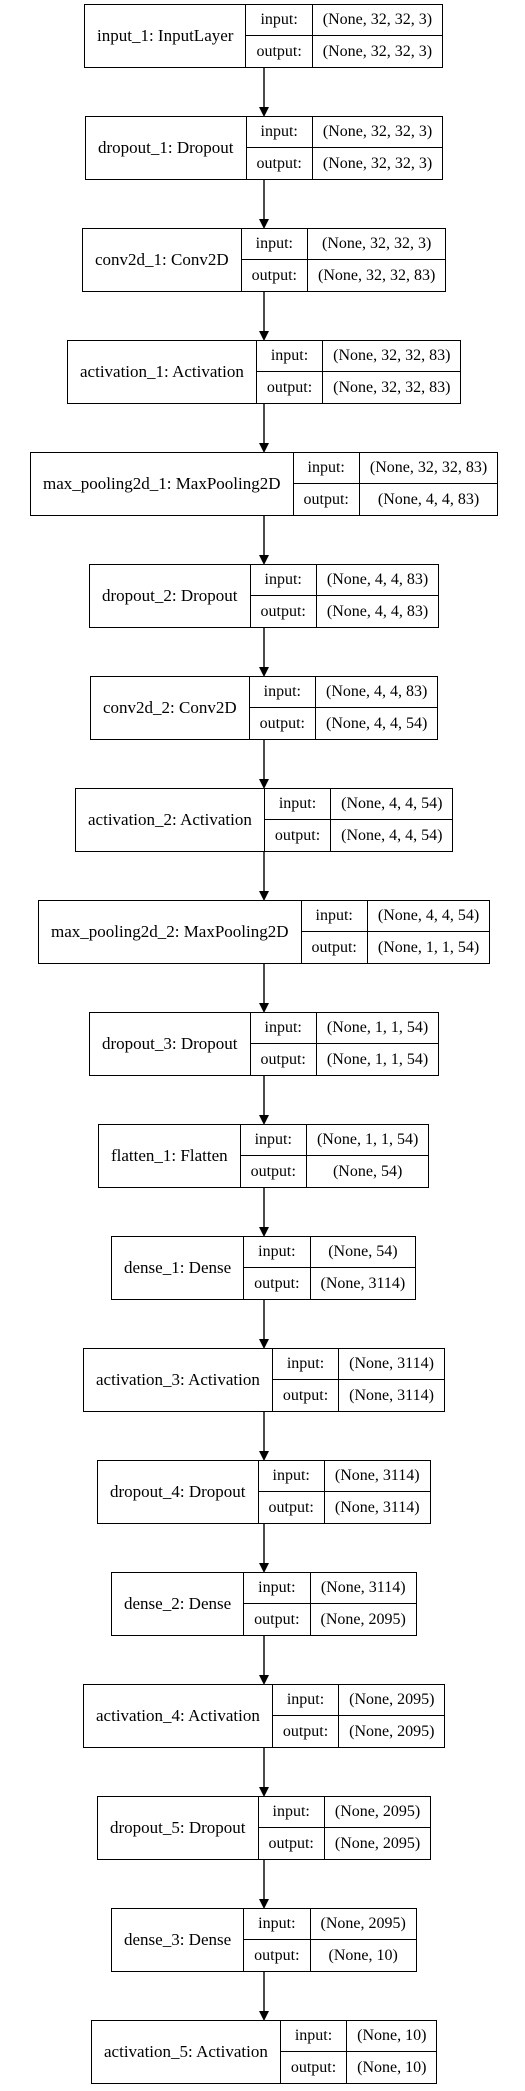 The image size is (525, 2091). I want to click on input-shape: (None, 54), so click(363, 1253).